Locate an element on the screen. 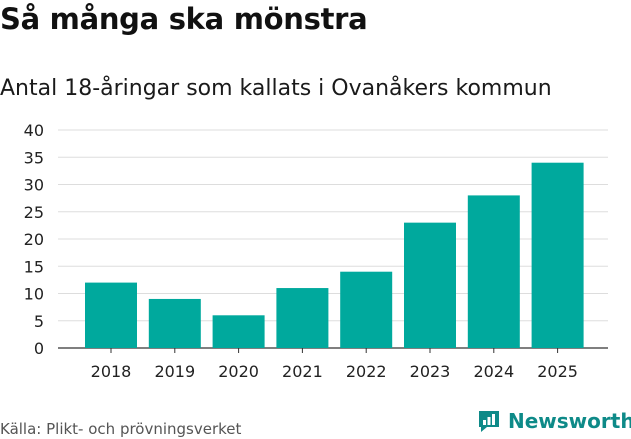 The width and height of the screenshot is (631, 439). bar-2025 is located at coordinates (557, 255).